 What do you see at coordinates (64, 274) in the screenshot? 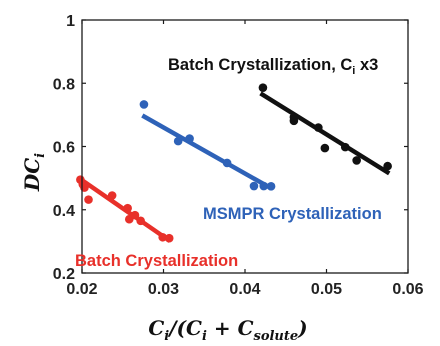
I see `y-tick-label: 0.2` at bounding box center [64, 274].